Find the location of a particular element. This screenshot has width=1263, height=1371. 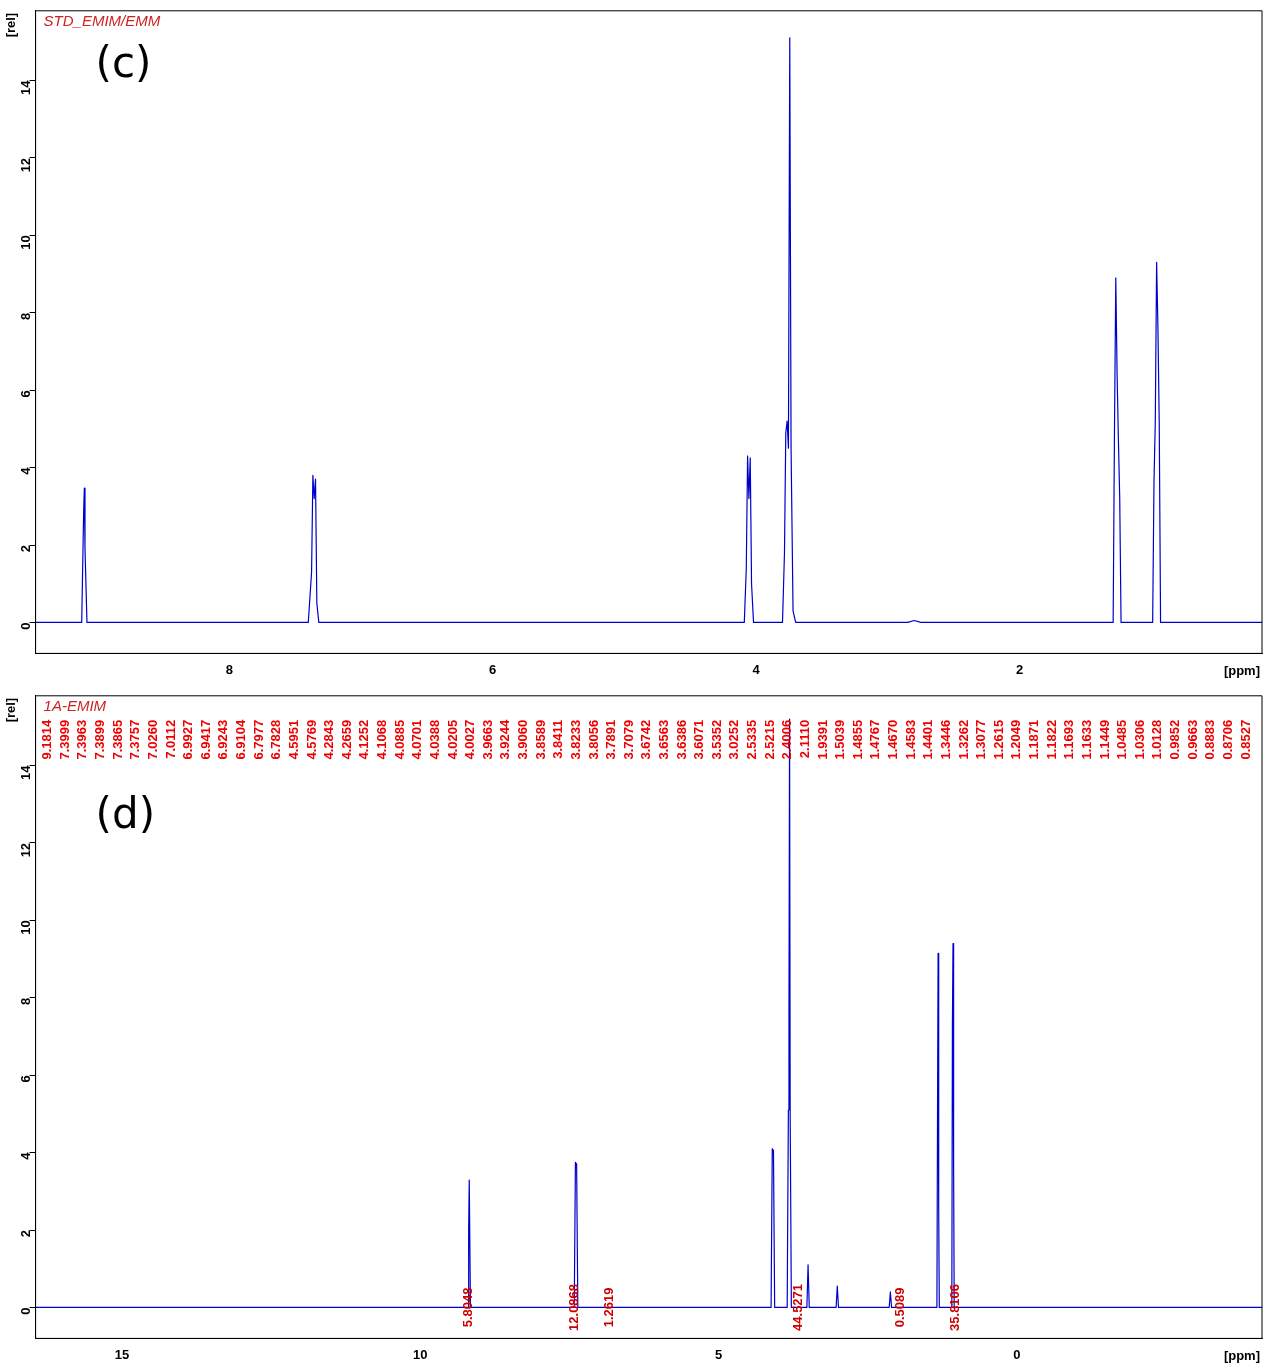

annotation: 44.5271 is located at coordinates (797, 1307).